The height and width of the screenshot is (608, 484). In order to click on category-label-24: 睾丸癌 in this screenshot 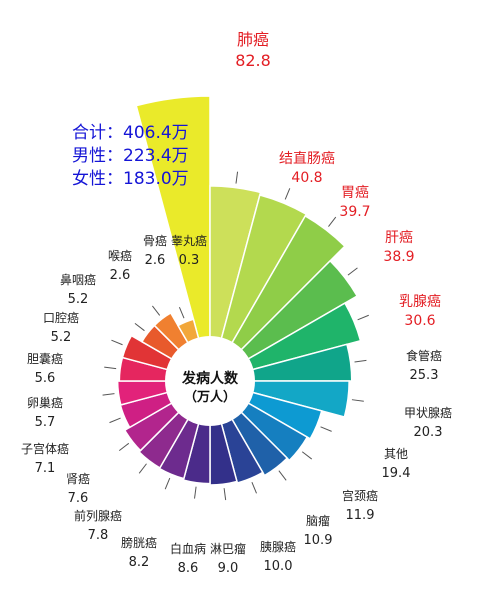, I will do `click(189, 240)`.